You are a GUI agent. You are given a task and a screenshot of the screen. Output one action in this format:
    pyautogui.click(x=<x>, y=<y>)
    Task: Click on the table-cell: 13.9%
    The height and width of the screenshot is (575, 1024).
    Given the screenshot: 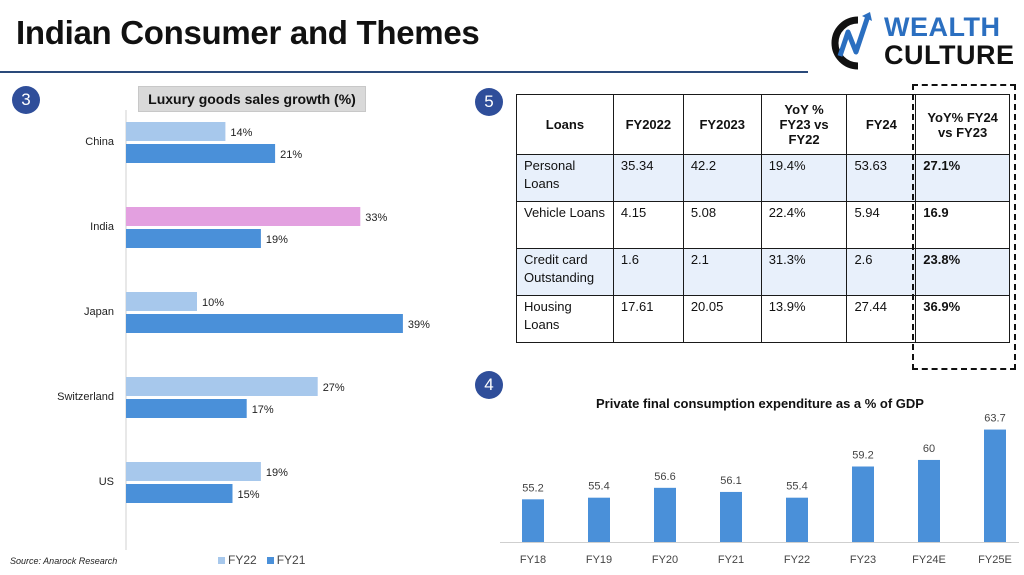 What is the action you would take?
    pyautogui.click(x=804, y=319)
    